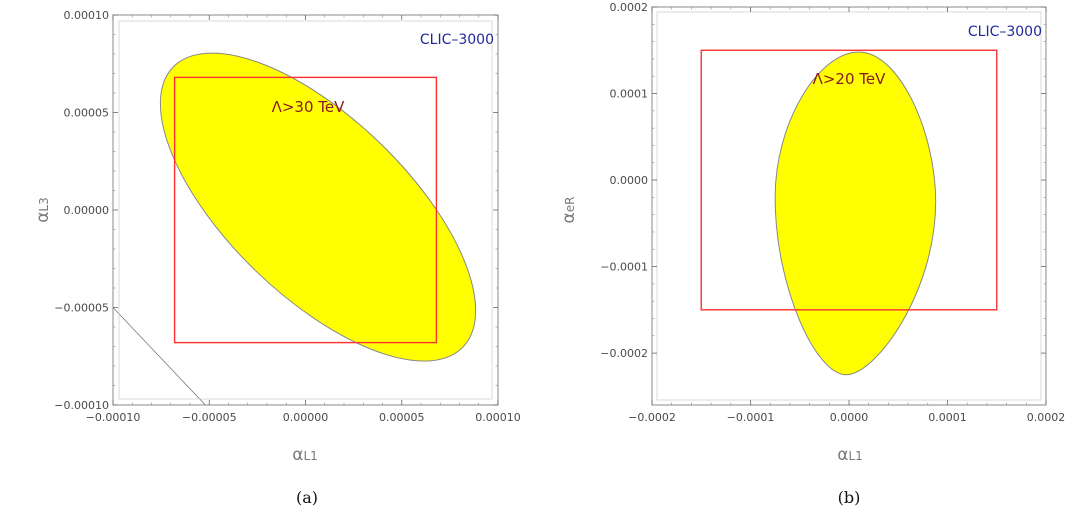  What do you see at coordinates (87, 15) in the screenshot?
I see `y-tick-label: 0.00010` at bounding box center [87, 15].